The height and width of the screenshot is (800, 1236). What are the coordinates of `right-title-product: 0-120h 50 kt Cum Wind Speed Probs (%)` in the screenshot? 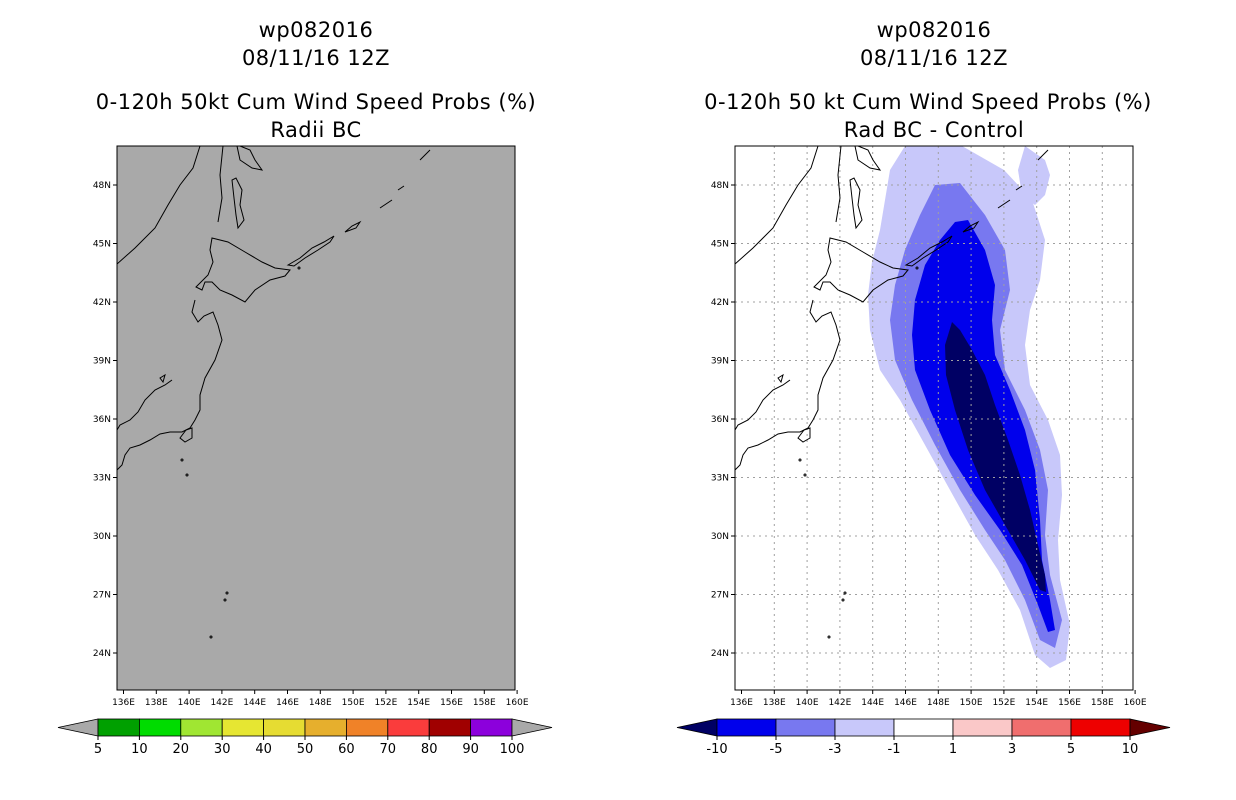 It's located at (928, 102).